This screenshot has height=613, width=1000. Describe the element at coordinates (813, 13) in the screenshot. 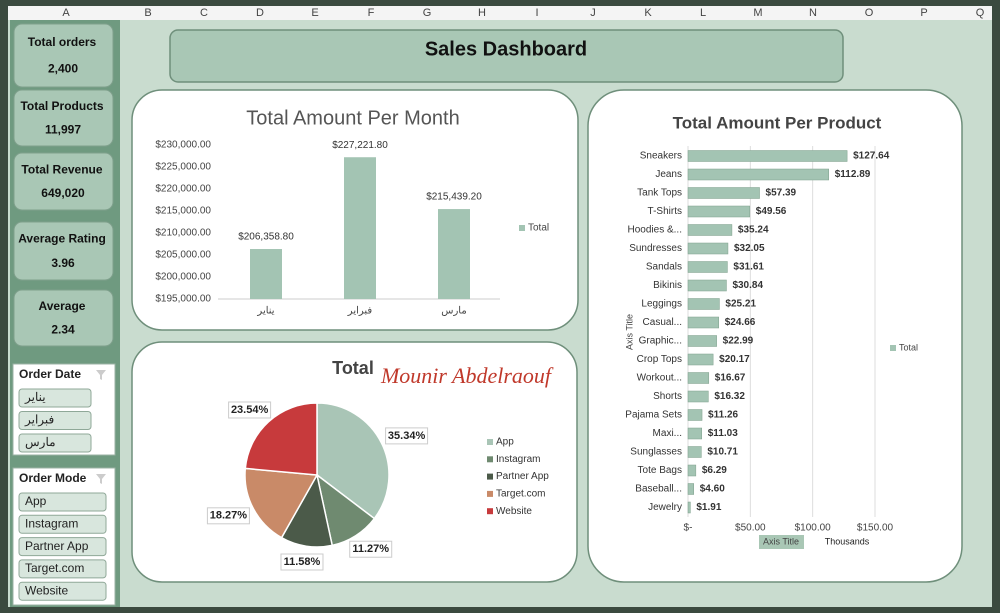

I see `column-letter: N` at that location.